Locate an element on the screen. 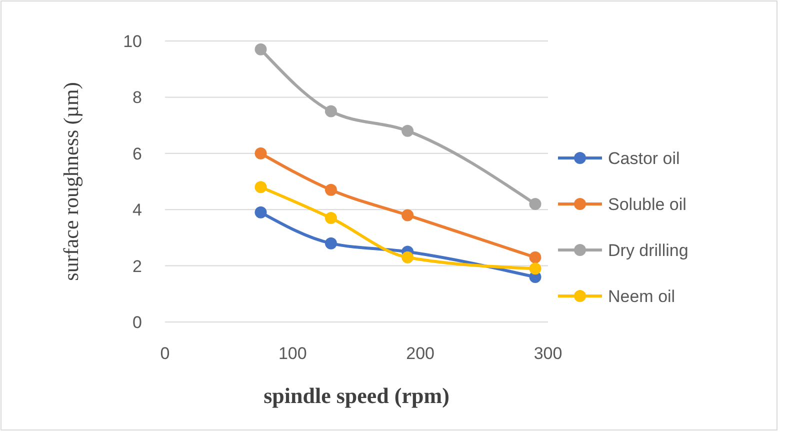 The height and width of the screenshot is (435, 788). legend-label: Soluble oil is located at coordinates (647, 204).